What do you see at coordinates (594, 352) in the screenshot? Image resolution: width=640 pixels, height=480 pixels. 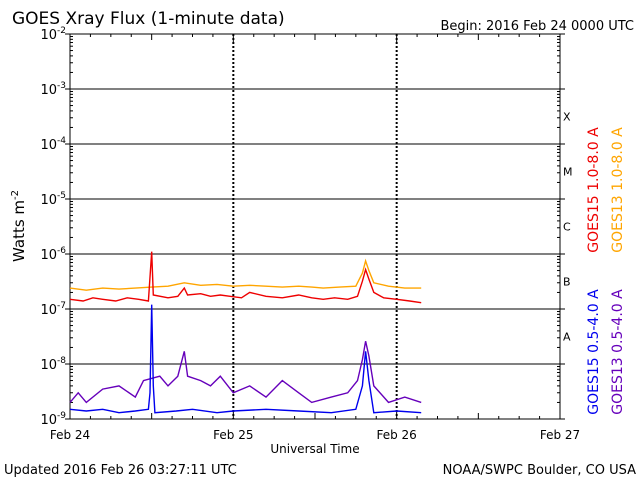 I see `legend-entry-2: GOES15 0.5-4.0 A` at bounding box center [594, 352].